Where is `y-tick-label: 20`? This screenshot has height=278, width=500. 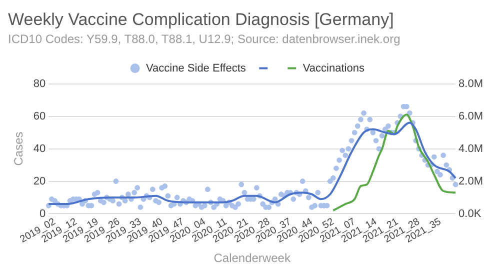
y-tick-label: 20 is located at coordinates (39, 181).